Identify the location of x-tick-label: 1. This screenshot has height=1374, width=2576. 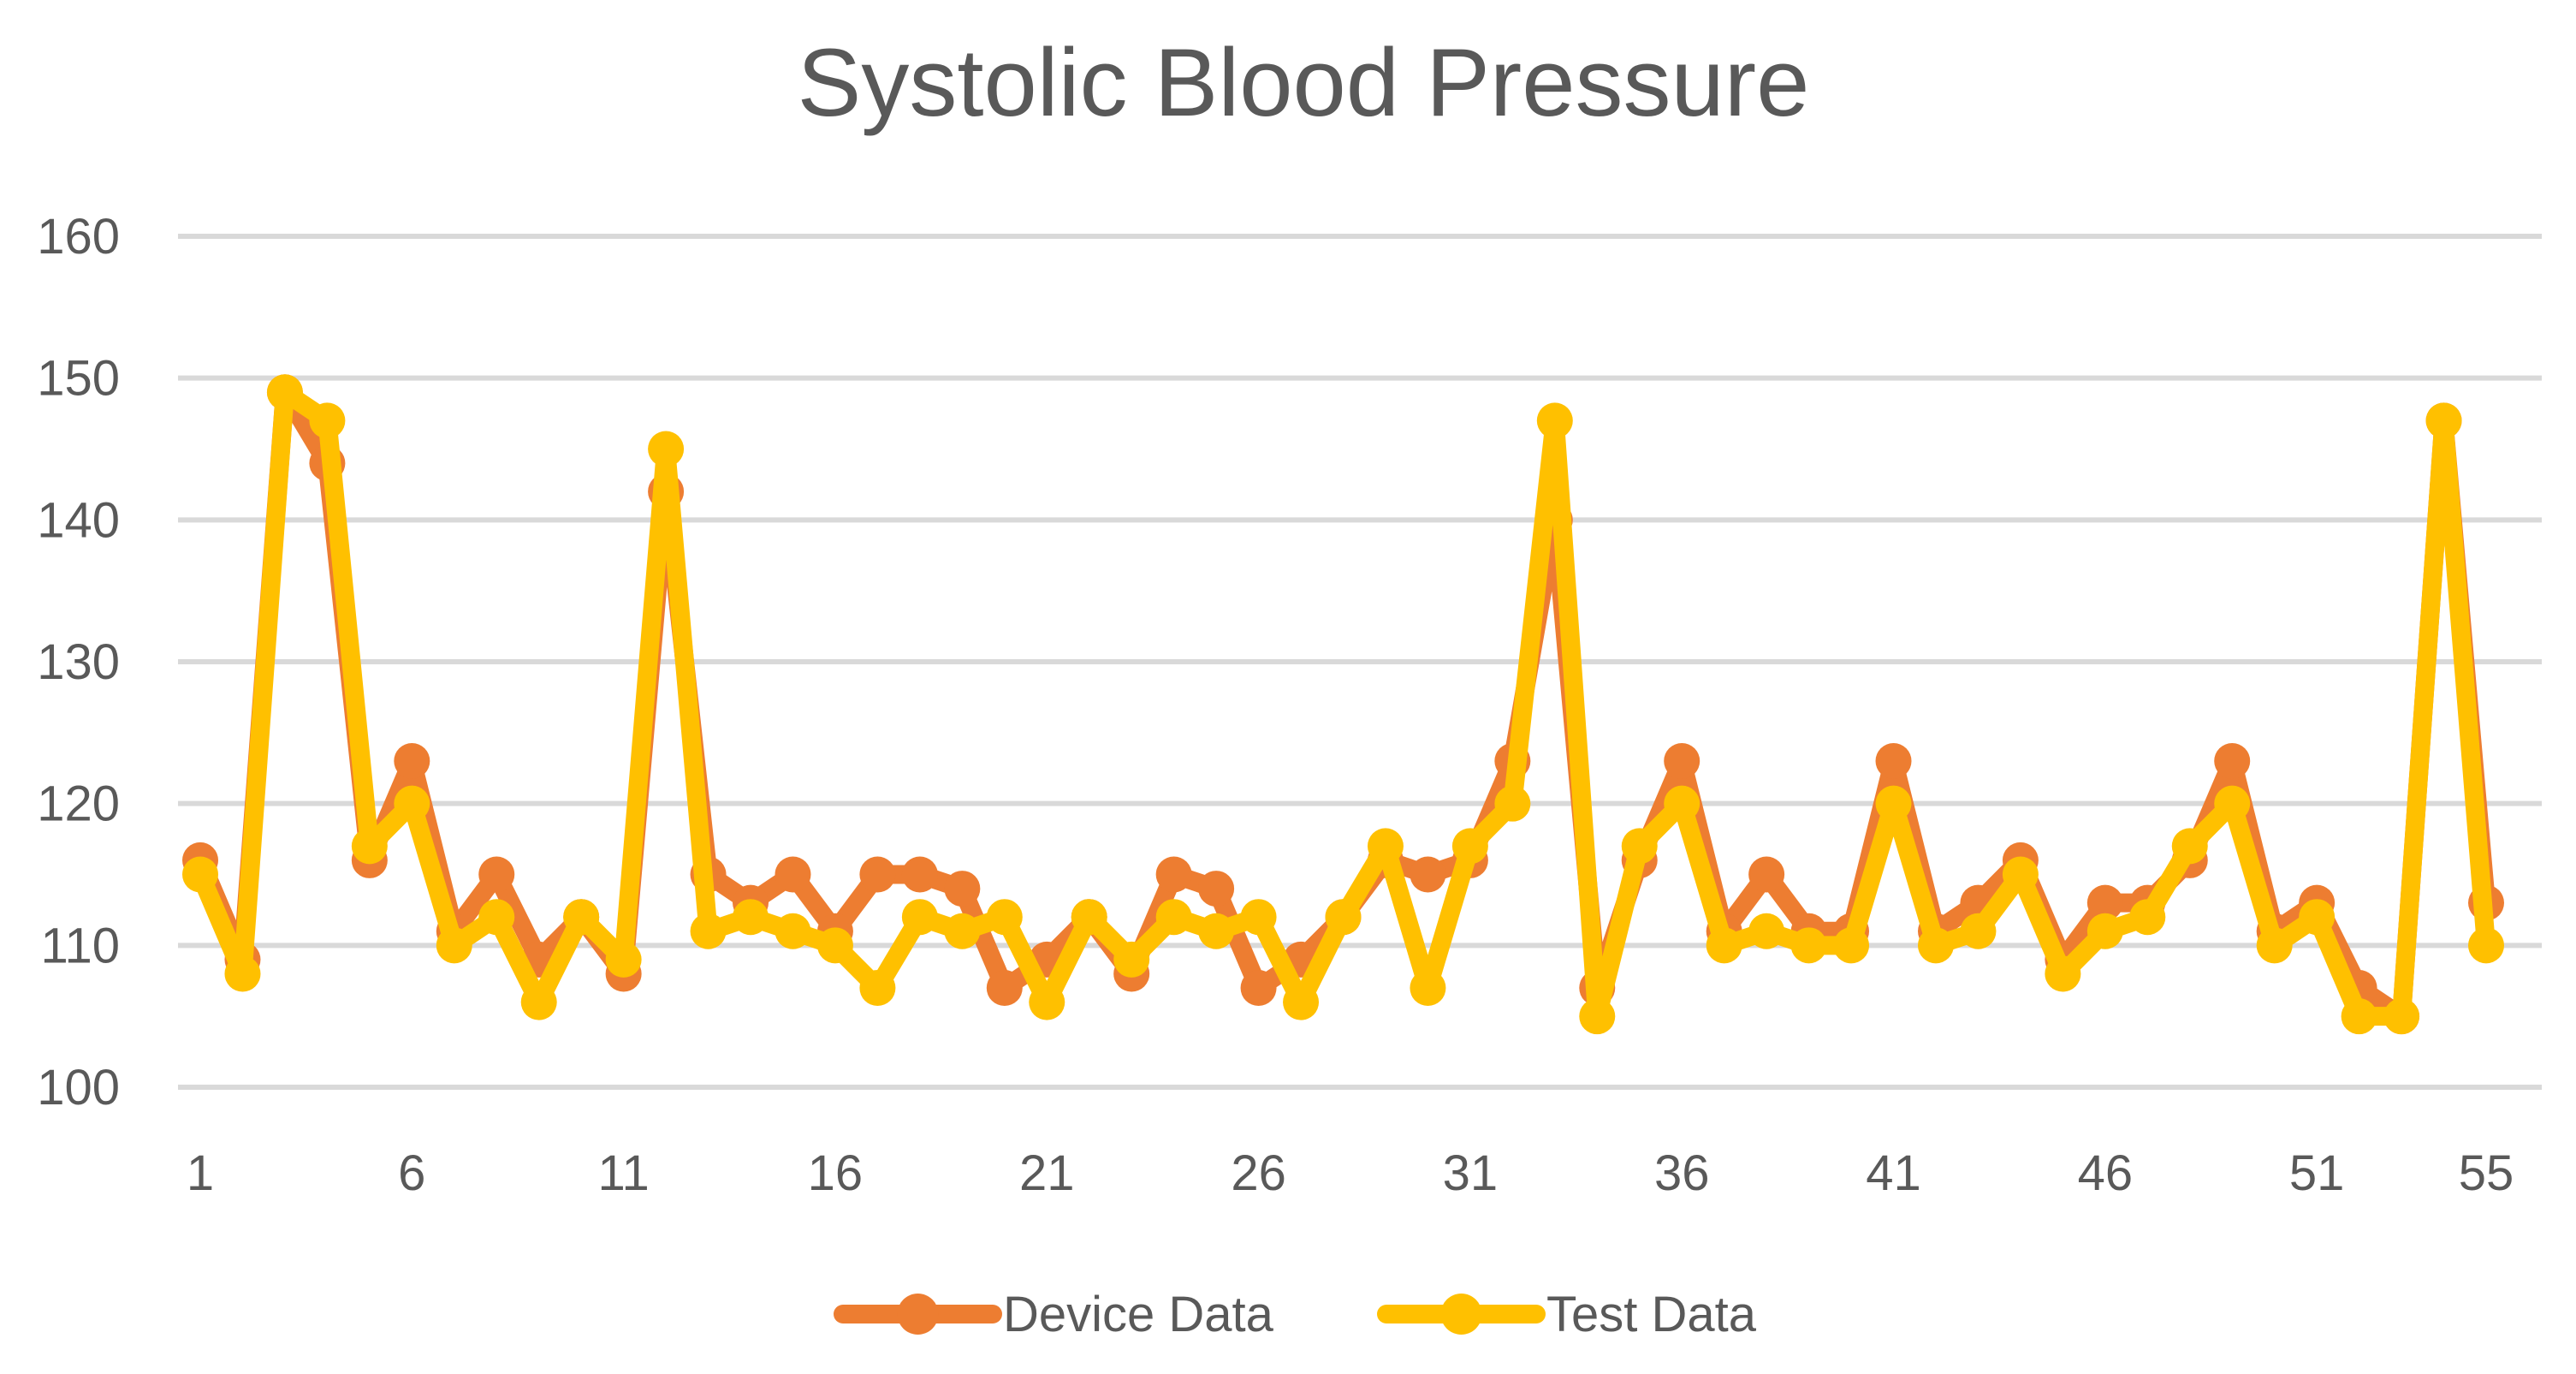
(200, 1173).